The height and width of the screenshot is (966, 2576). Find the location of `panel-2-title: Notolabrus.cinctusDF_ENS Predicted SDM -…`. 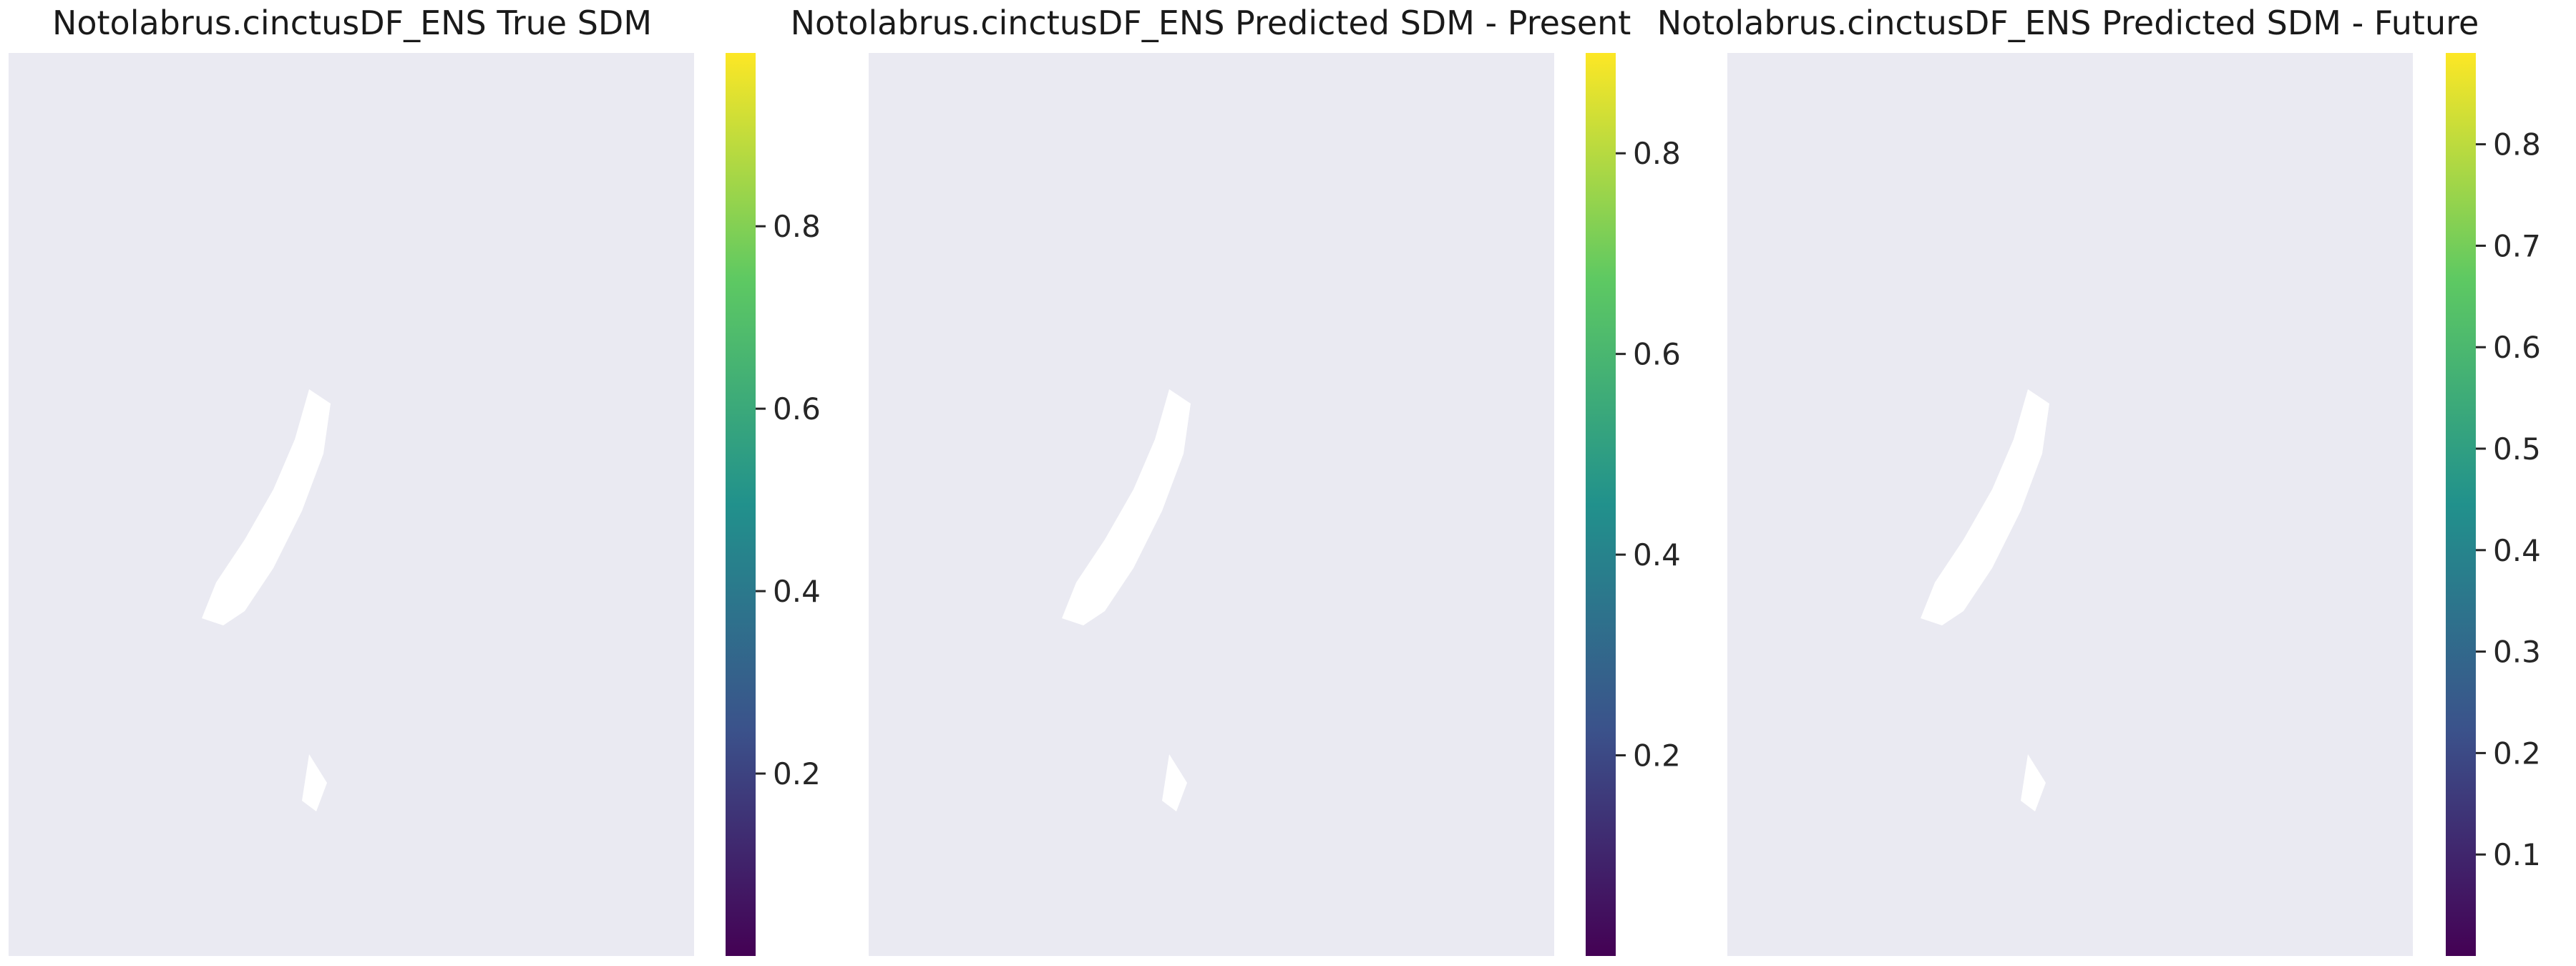

panel-2-title: Notolabrus.cinctusDF_ENS Predicted SDM -… is located at coordinates (1211, 23).